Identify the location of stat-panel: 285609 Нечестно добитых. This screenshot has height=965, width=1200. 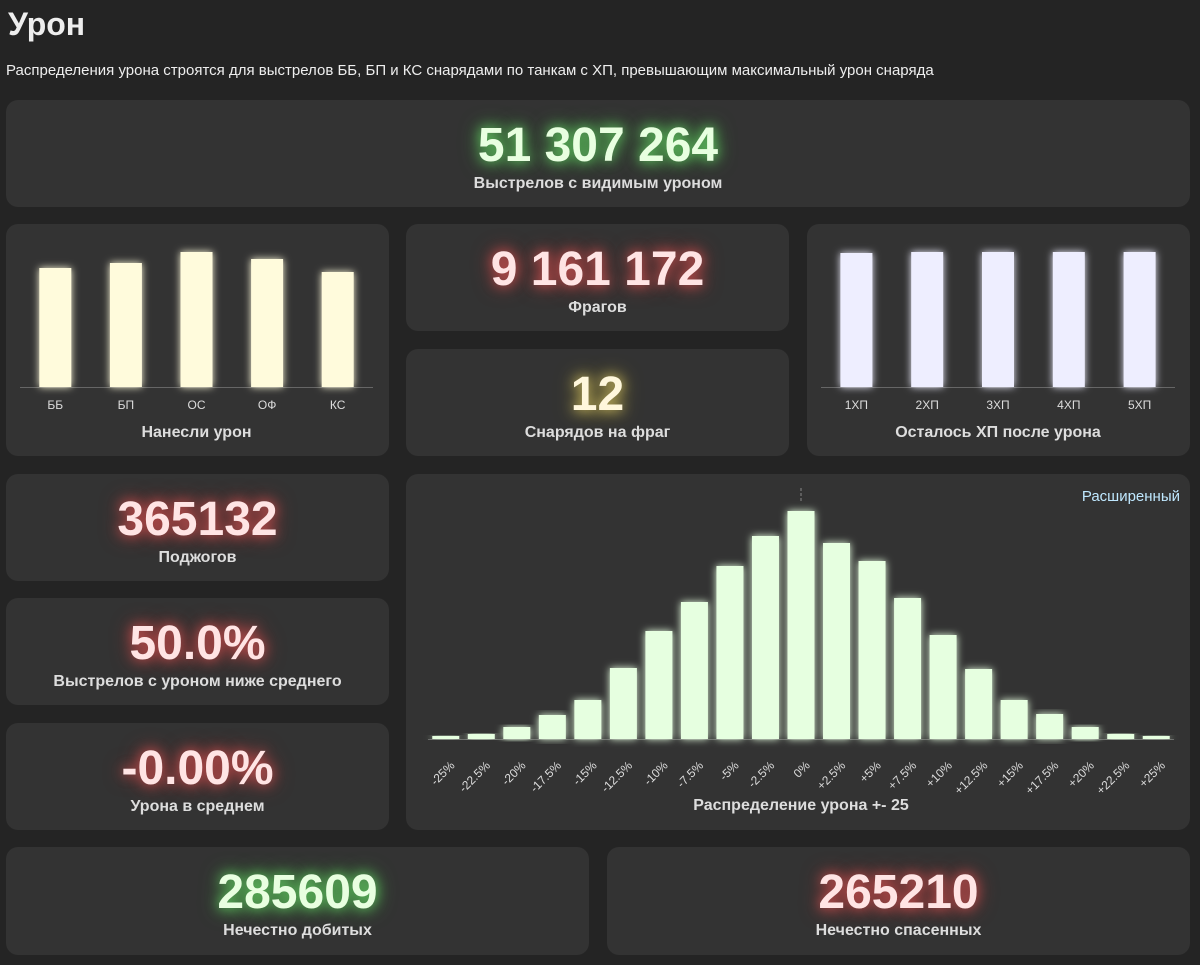
(297, 901).